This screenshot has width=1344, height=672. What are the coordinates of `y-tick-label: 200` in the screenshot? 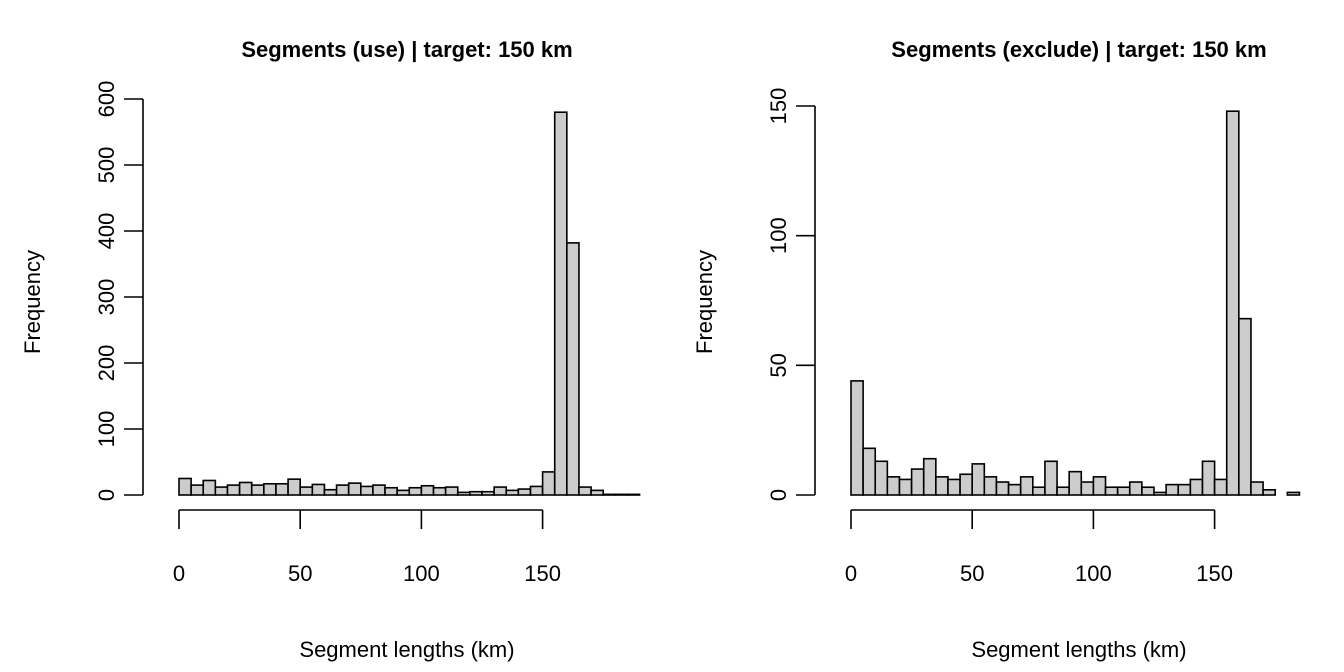 It's located at (106, 363).